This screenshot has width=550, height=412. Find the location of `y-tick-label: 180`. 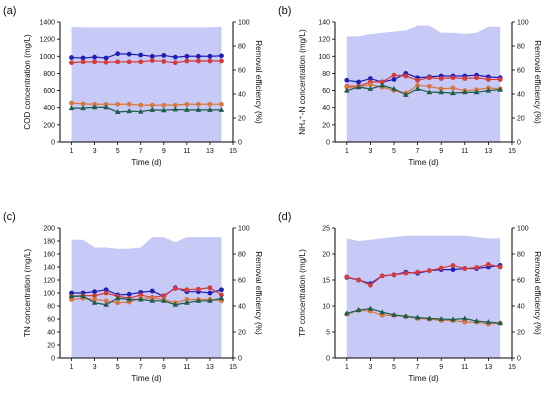

y-tick-label: 180 is located at coordinates (49, 242).